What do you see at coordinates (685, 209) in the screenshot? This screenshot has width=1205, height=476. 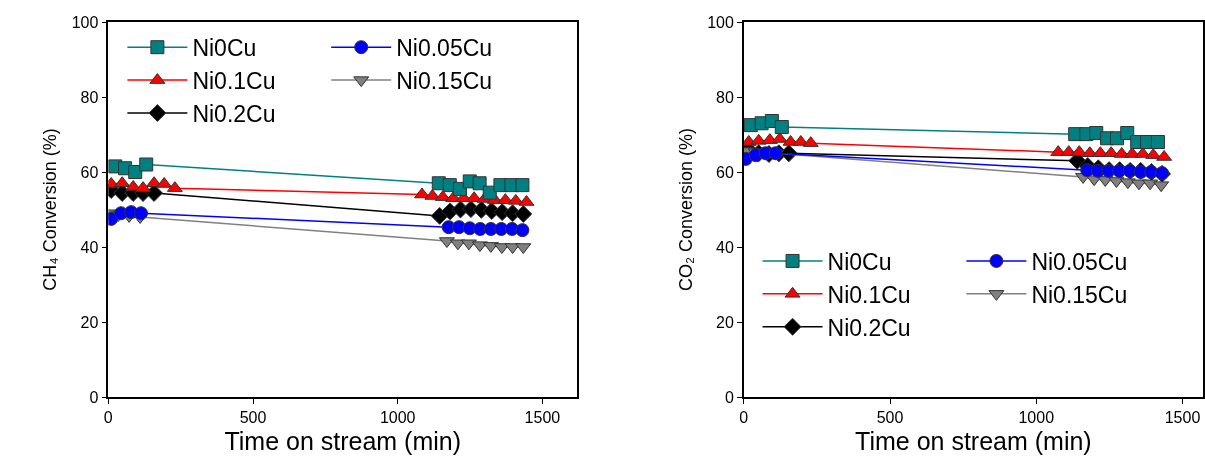 I see `y-axis-title: CO₂ Conversion (%)` at bounding box center [685, 209].